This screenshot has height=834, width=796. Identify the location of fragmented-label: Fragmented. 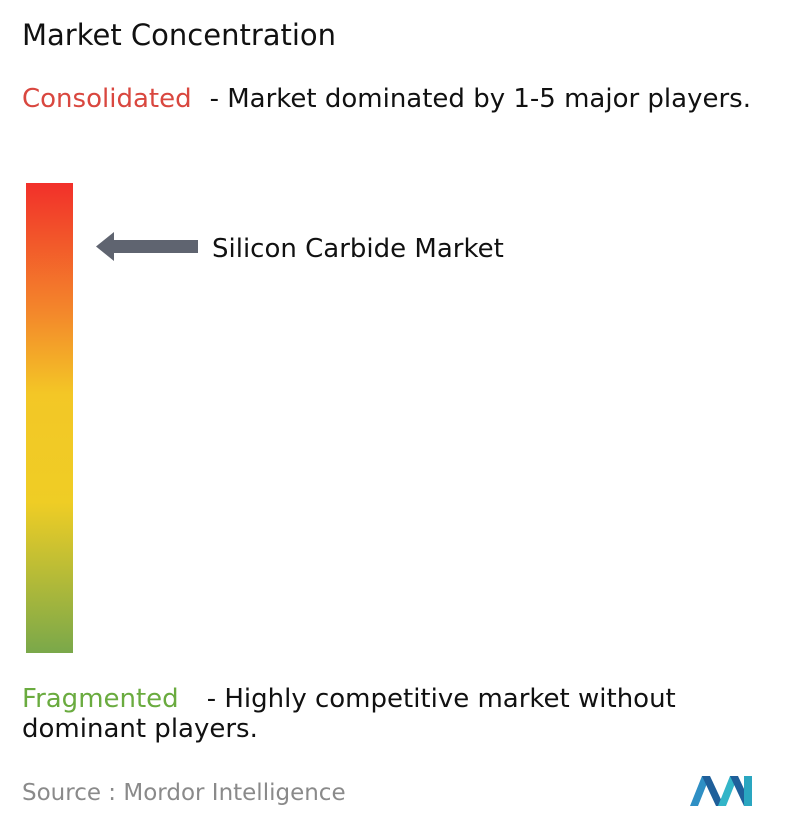
(100, 699).